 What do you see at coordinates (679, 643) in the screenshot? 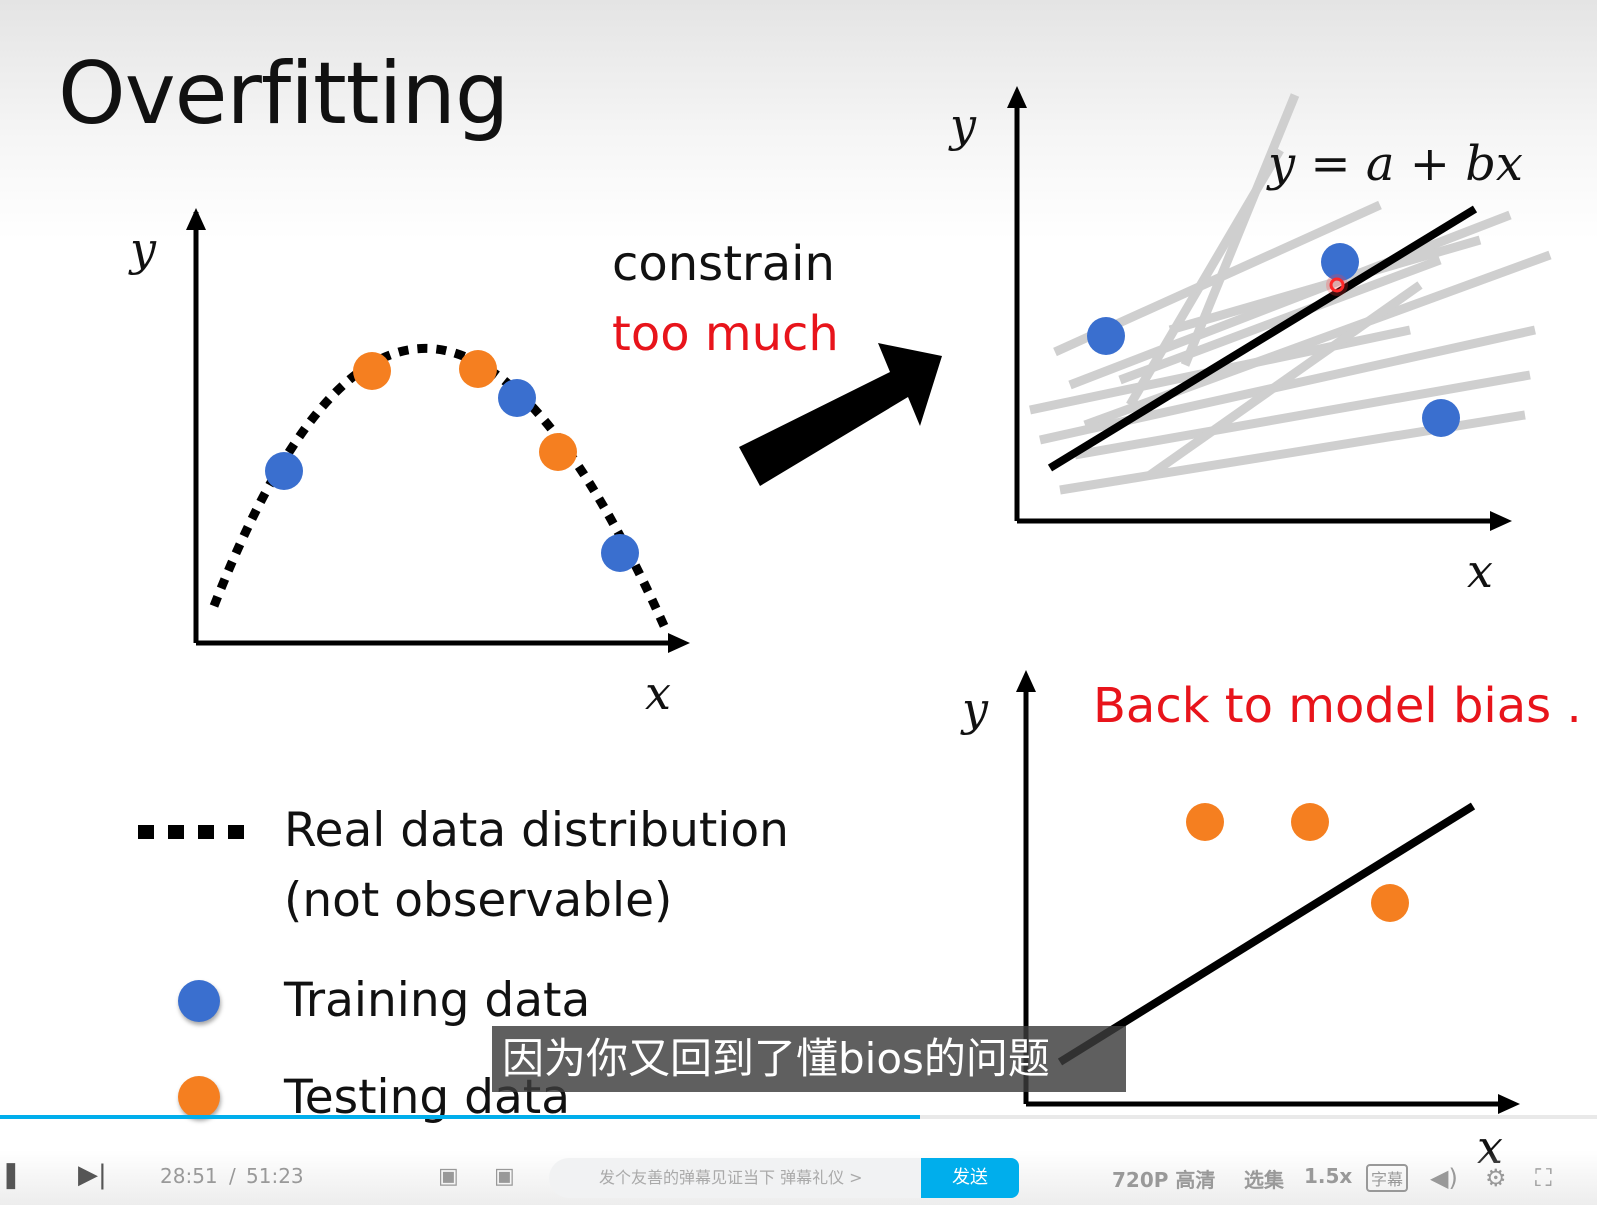
I see `left-x-arrowhead` at bounding box center [679, 643].